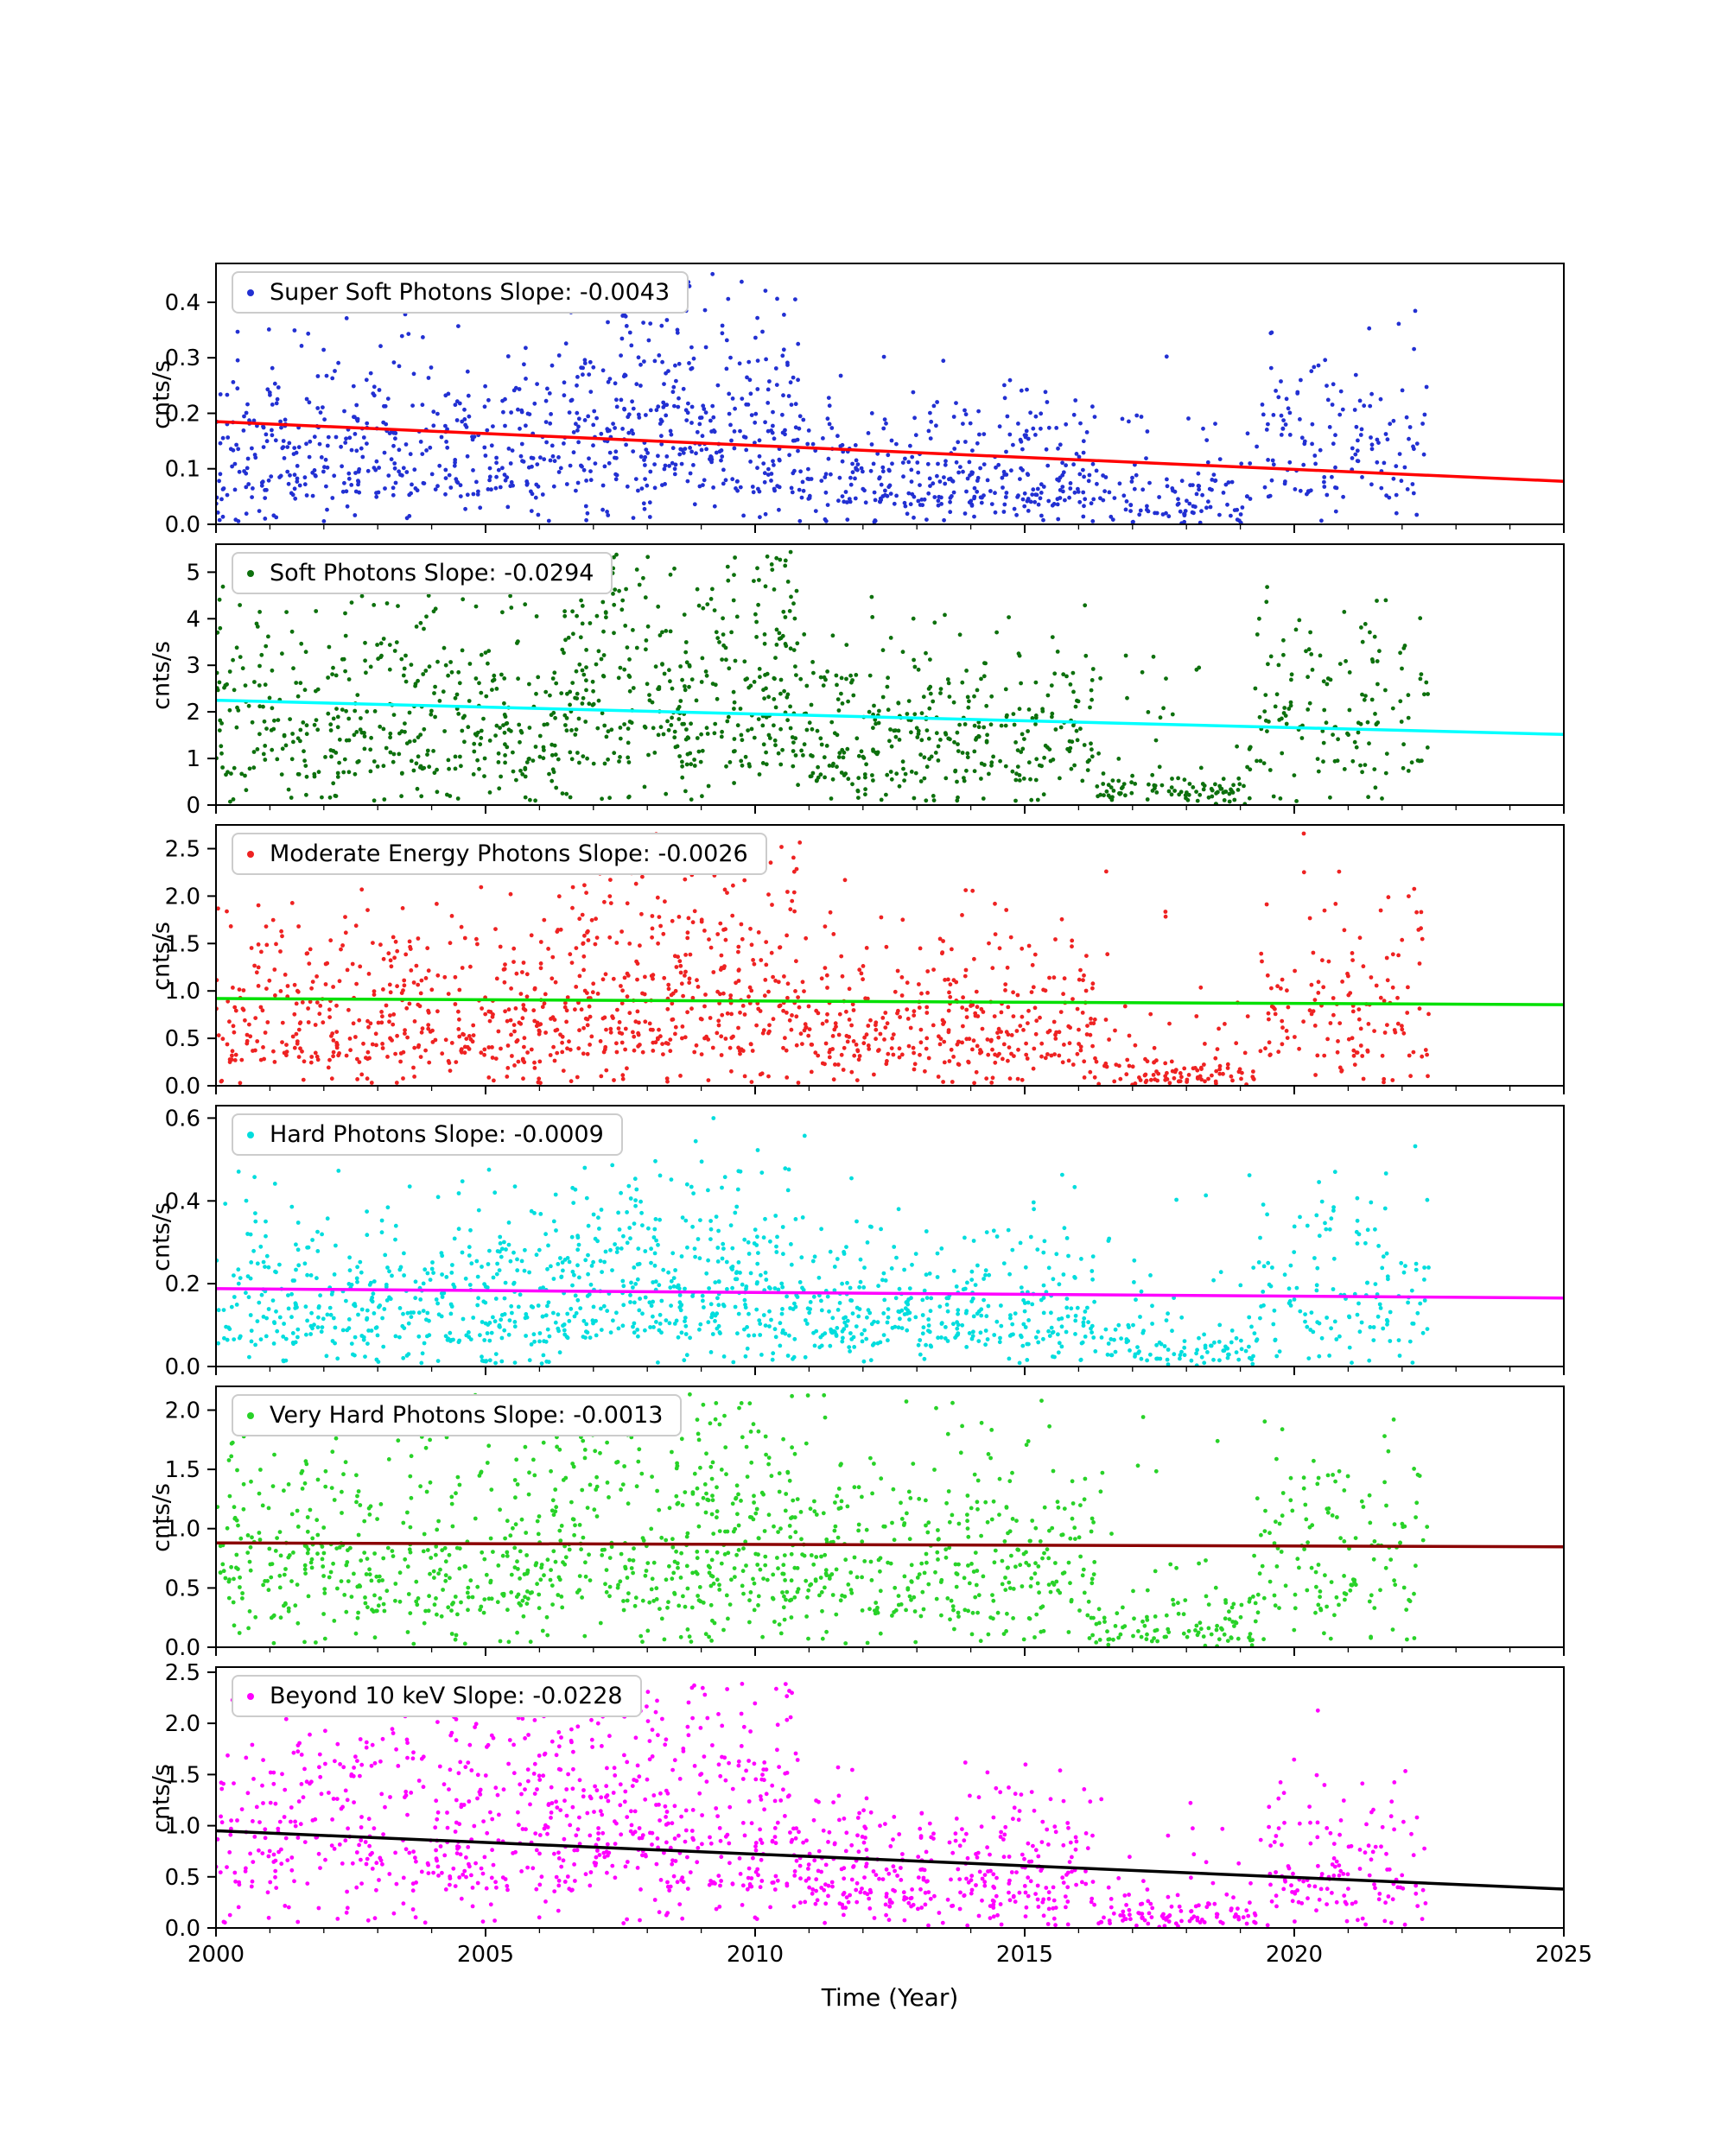 The width and height of the screenshot is (1728, 2156). What do you see at coordinates (755, 1955) in the screenshot?
I see `x-tick-label: 2010` at bounding box center [755, 1955].